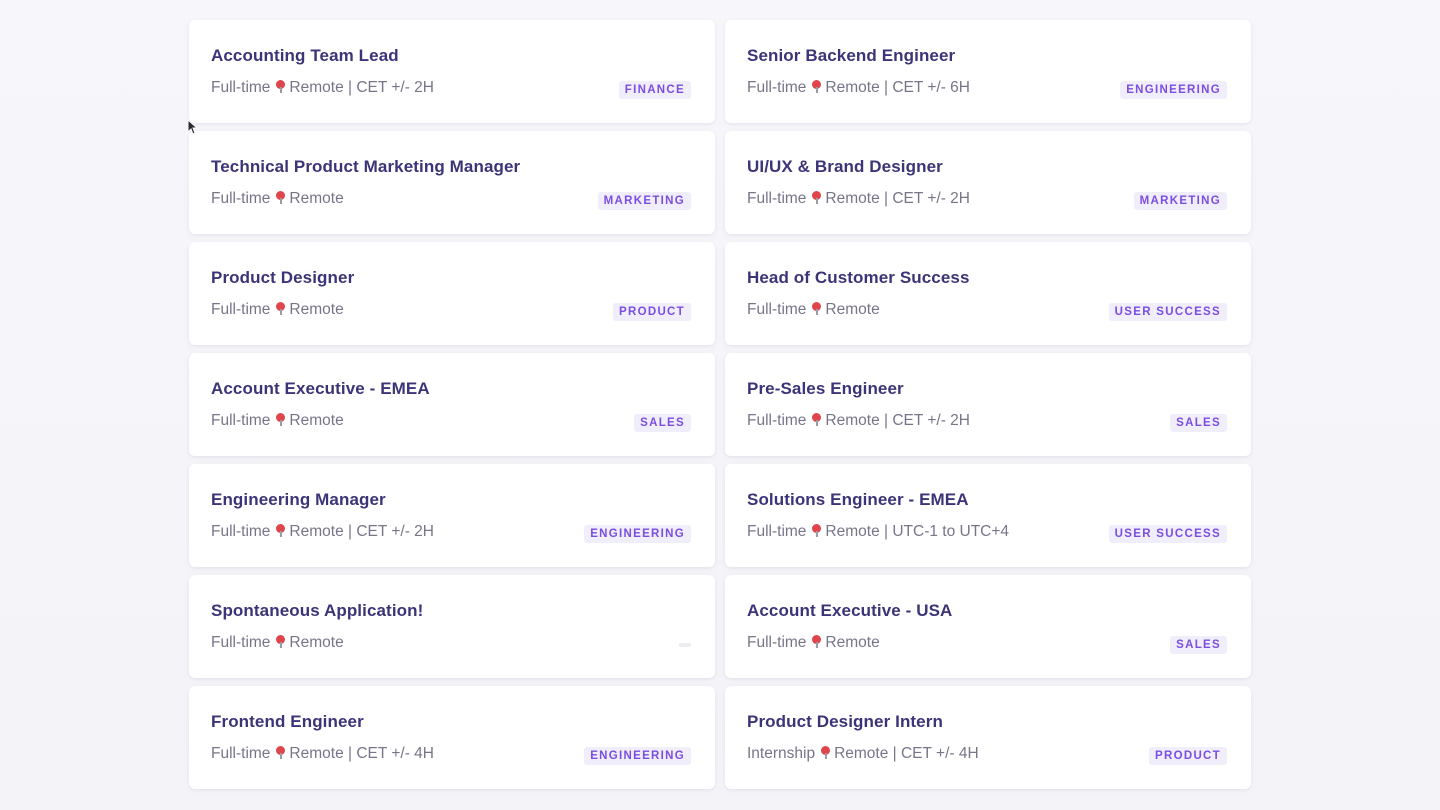 The height and width of the screenshot is (810, 1440). I want to click on job-card: Product Designer Full-time Remote PRODUCT, so click(452, 293).